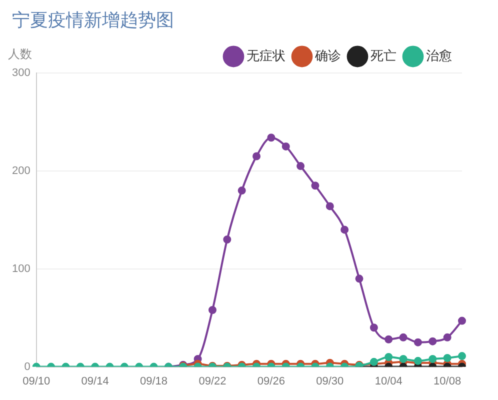 The height and width of the screenshot is (400, 498). I want to click on x-tick-label: 10/04, so click(388, 381).